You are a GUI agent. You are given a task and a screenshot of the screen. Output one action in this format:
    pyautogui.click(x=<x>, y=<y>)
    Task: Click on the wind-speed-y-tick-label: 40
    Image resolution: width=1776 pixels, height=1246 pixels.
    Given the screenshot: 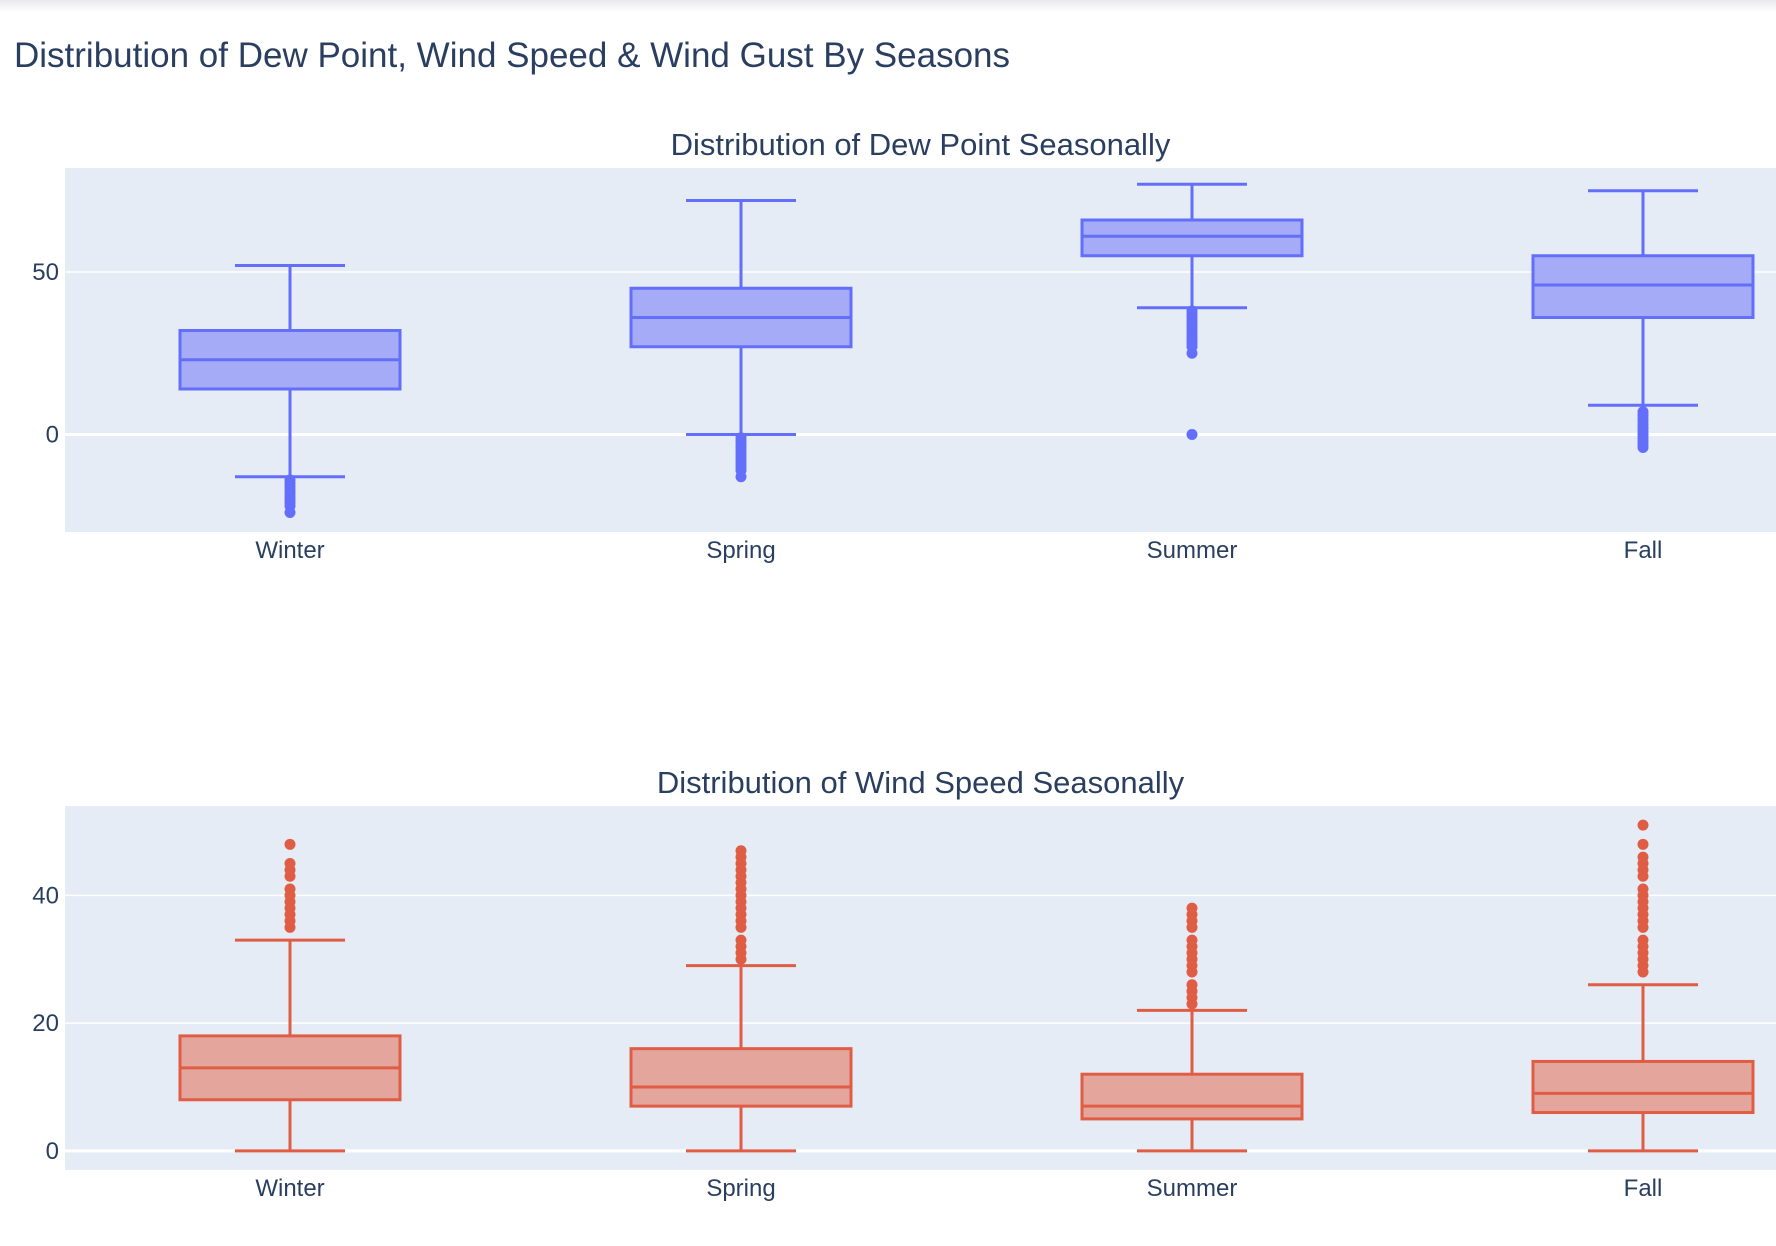 What is the action you would take?
    pyautogui.click(x=45, y=895)
    